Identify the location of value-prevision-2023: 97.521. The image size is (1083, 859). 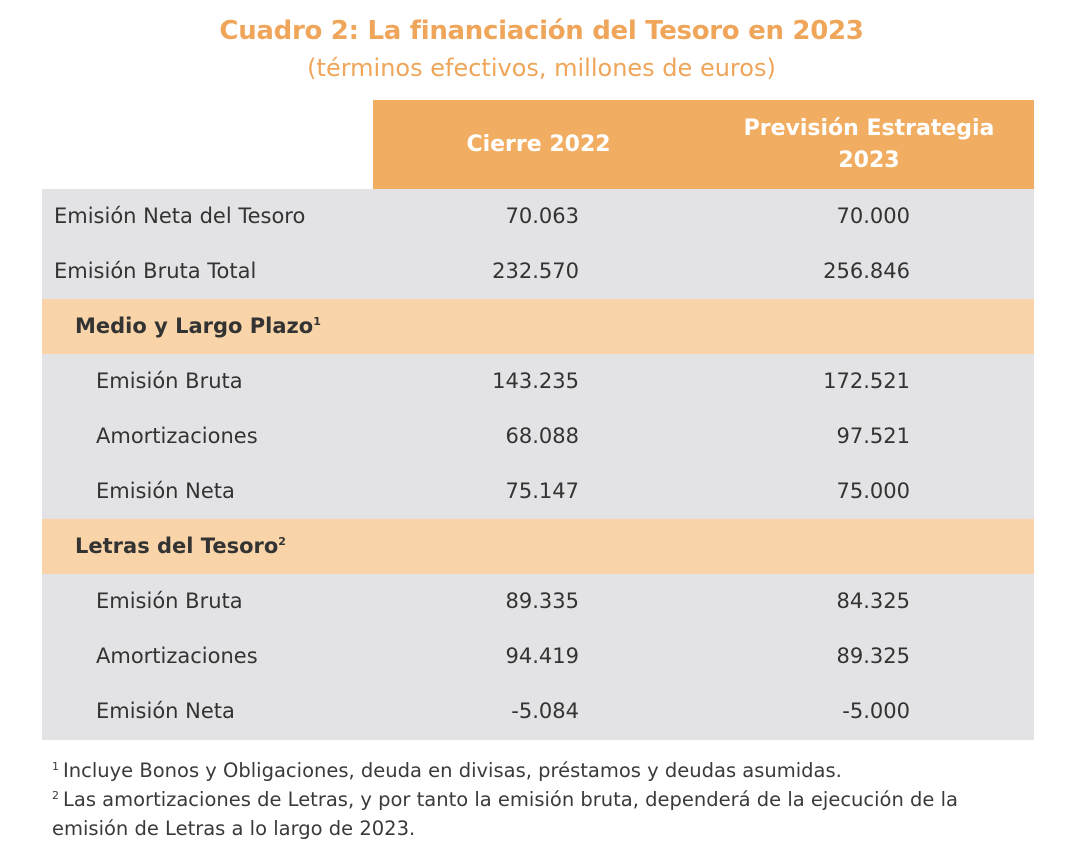
(873, 436).